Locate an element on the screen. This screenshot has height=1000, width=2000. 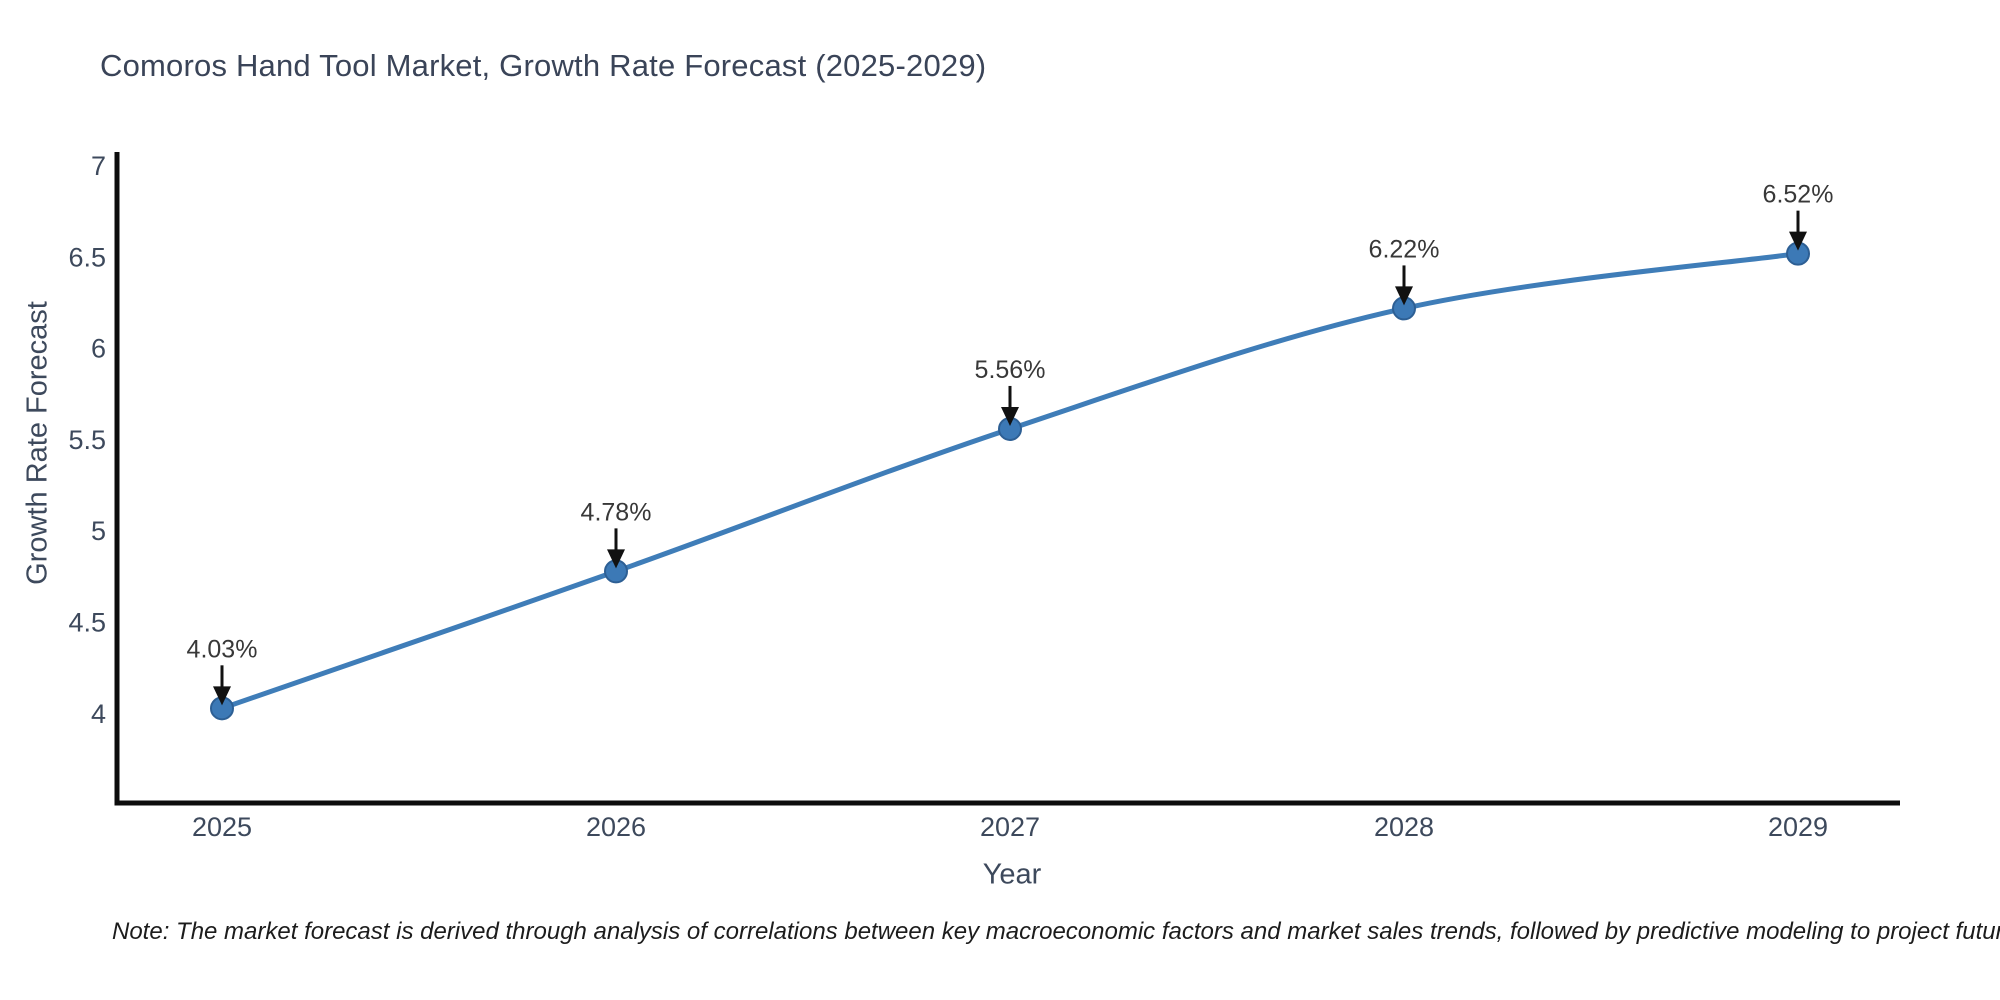
data-point-value-label: 4.78% is located at coordinates (616, 512).